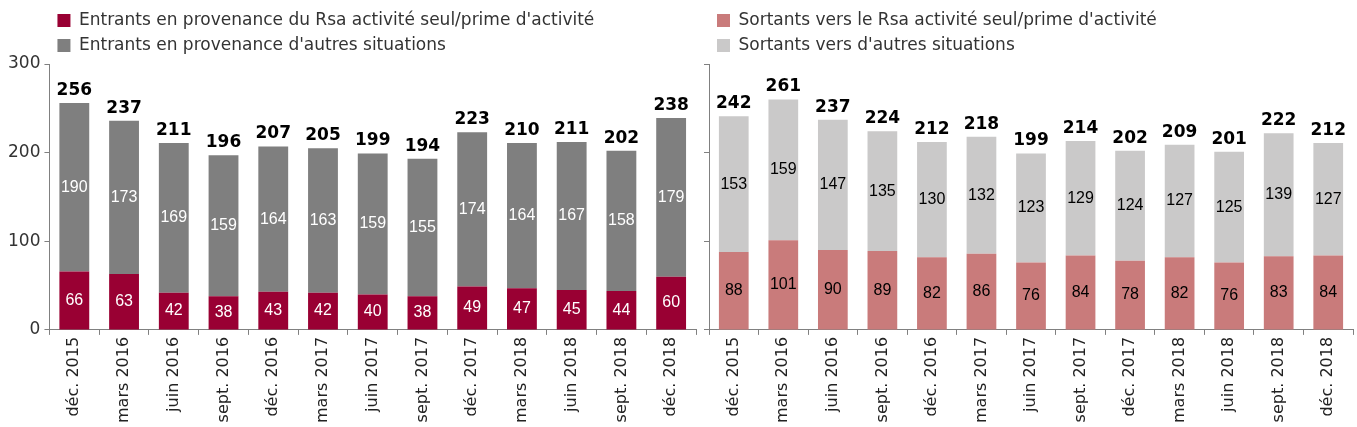 The image size is (1357, 427). I want to click on data-label: 169, so click(174, 217).